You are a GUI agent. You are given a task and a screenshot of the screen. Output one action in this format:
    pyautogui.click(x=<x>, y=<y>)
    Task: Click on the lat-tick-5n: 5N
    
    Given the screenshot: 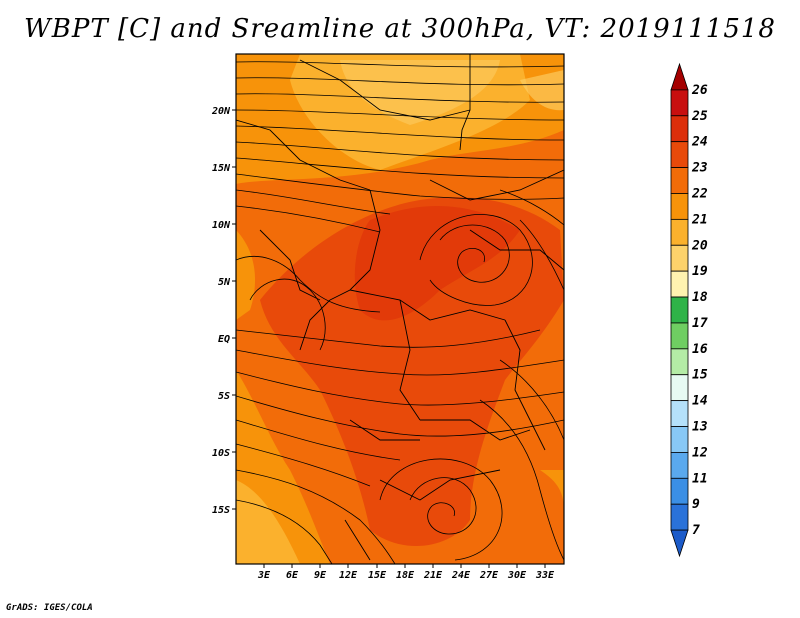 What is the action you would take?
    pyautogui.click(x=227, y=282)
    